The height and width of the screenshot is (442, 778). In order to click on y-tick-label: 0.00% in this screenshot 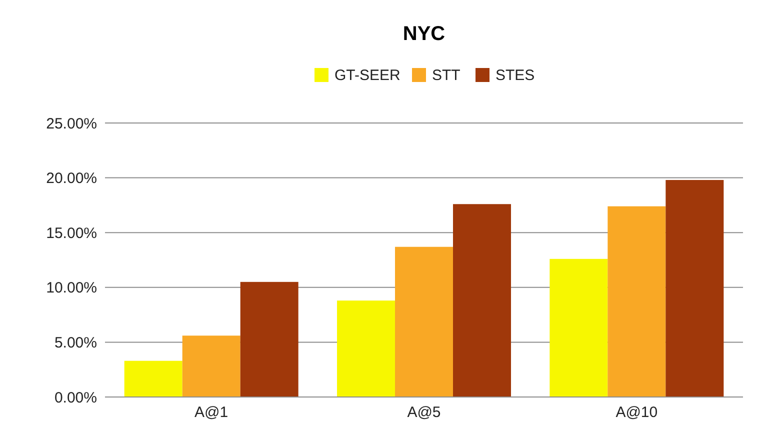, I will do `click(75, 397)`.